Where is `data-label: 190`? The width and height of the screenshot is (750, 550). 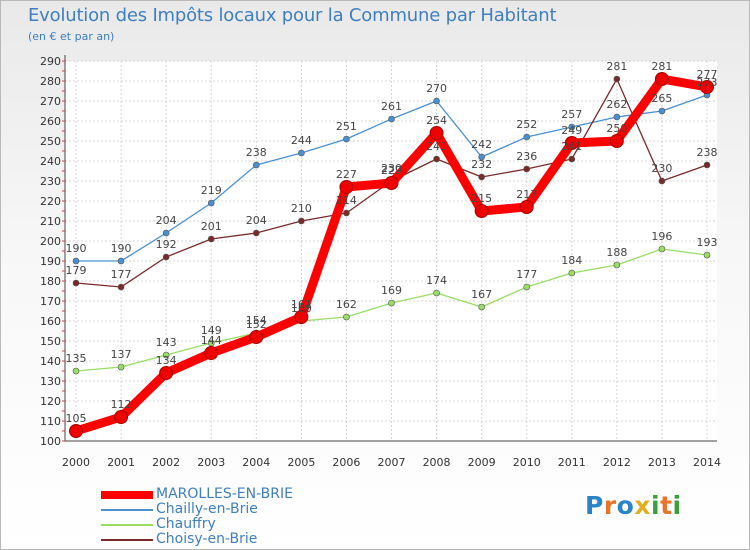 data-label: 190 is located at coordinates (76, 248).